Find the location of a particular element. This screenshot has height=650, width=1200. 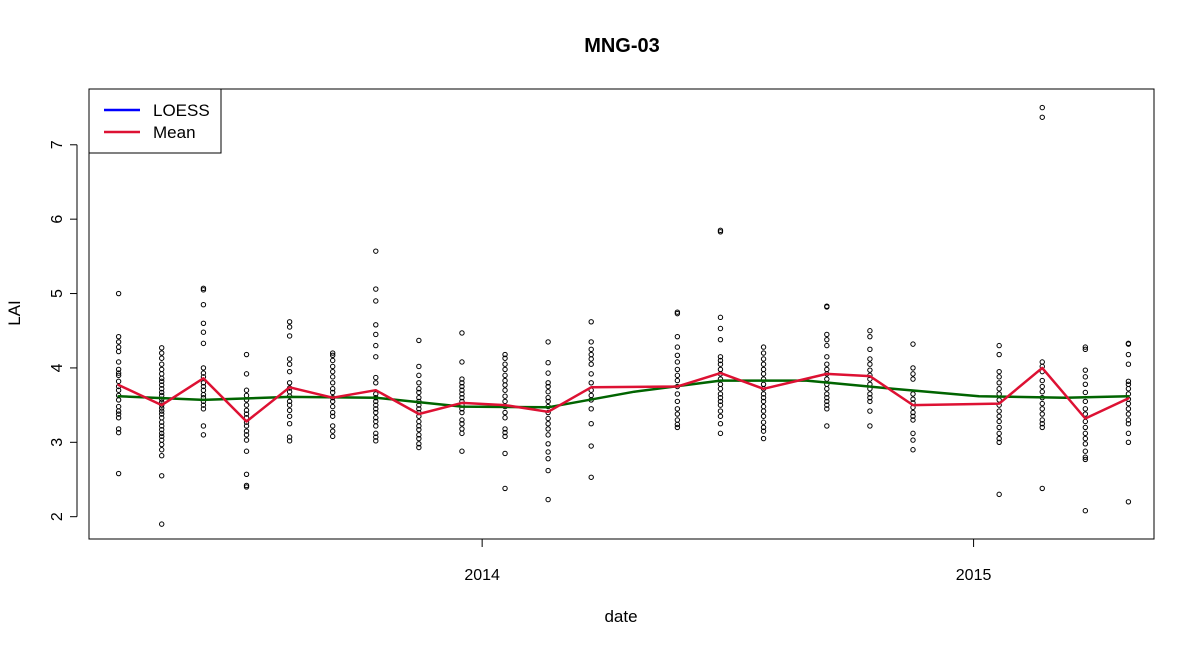

y-tick-label: 3 is located at coordinates (57, 442).